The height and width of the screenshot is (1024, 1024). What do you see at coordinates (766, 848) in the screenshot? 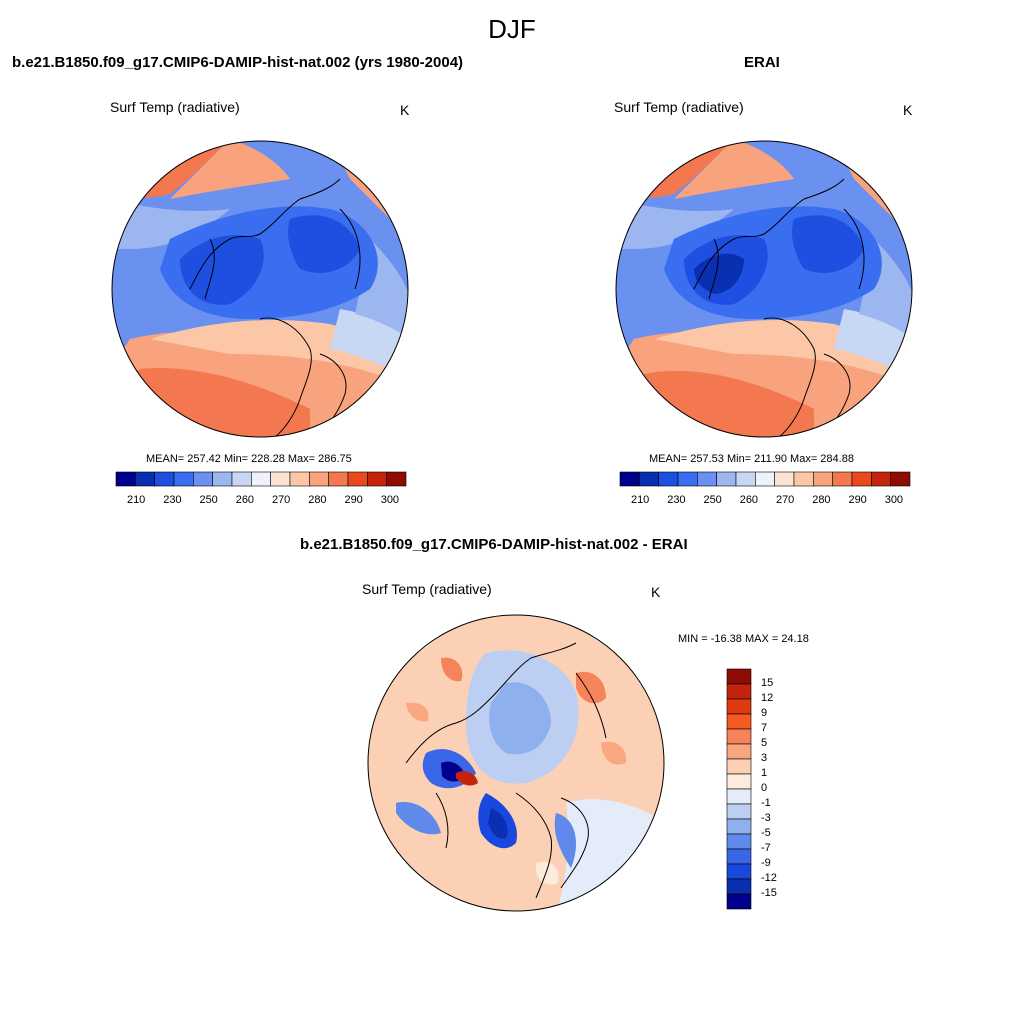
I see `colorbar-tick-label: -7` at bounding box center [766, 848].